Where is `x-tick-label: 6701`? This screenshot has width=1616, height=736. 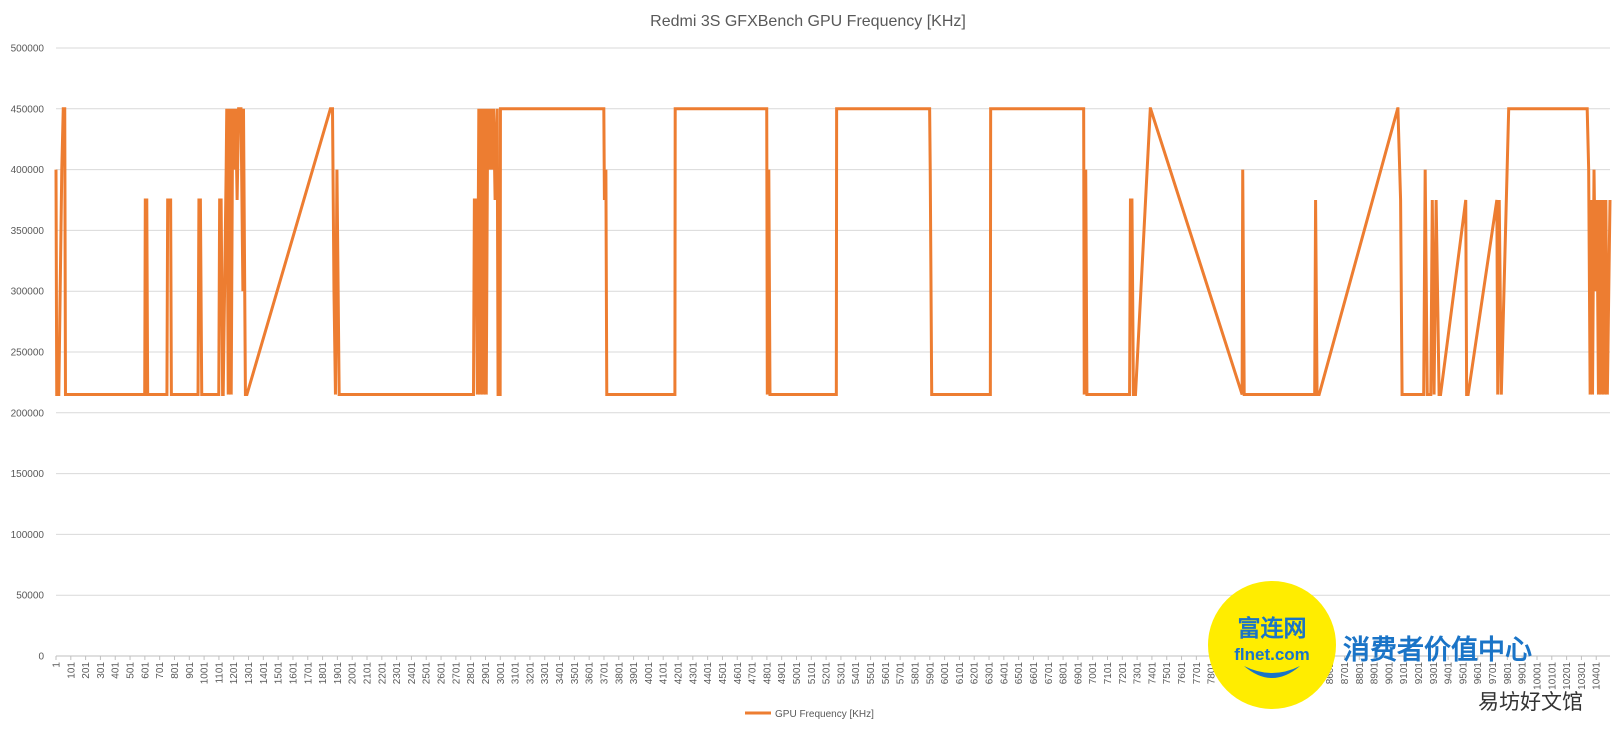 x-tick-label: 6701 is located at coordinates (1049, 673).